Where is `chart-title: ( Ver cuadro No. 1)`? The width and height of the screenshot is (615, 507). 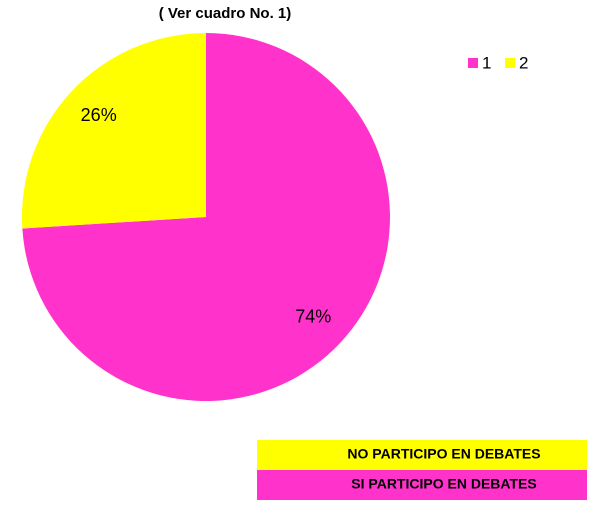
chart-title: ( Ver cuadro No. 1) is located at coordinates (225, 13).